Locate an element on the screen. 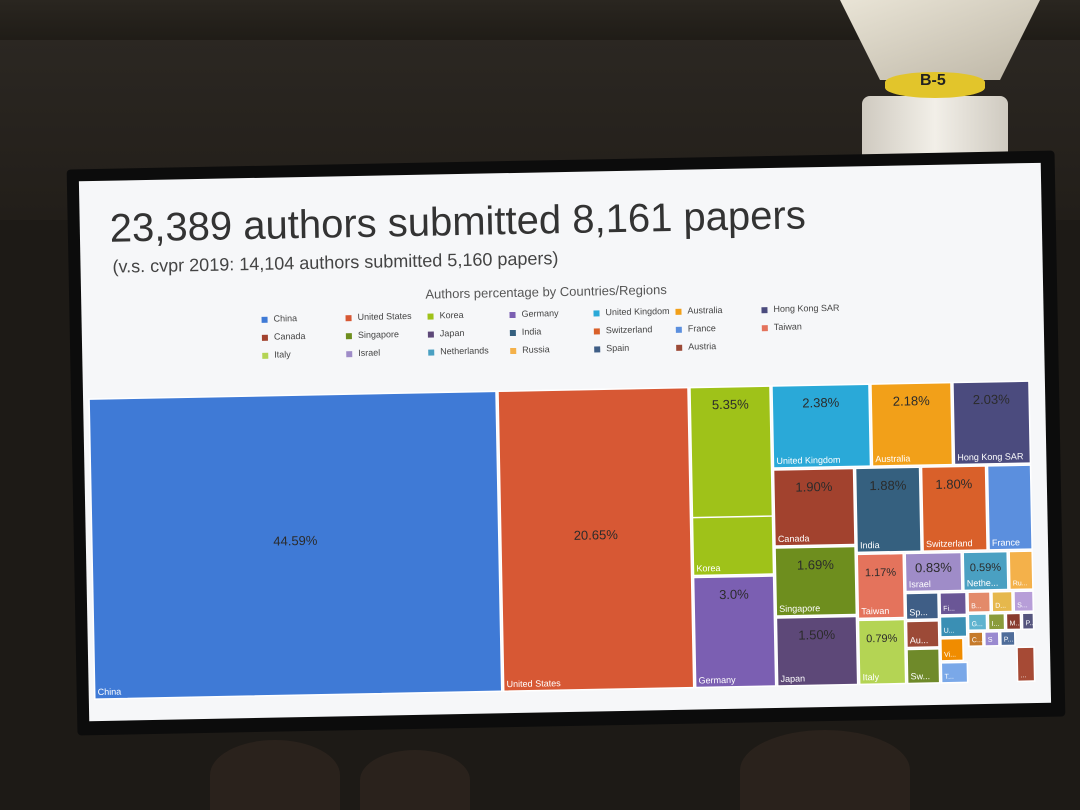 This screenshot has width=1080, height=810. tile-name-label: Italy is located at coordinates (870, 677).